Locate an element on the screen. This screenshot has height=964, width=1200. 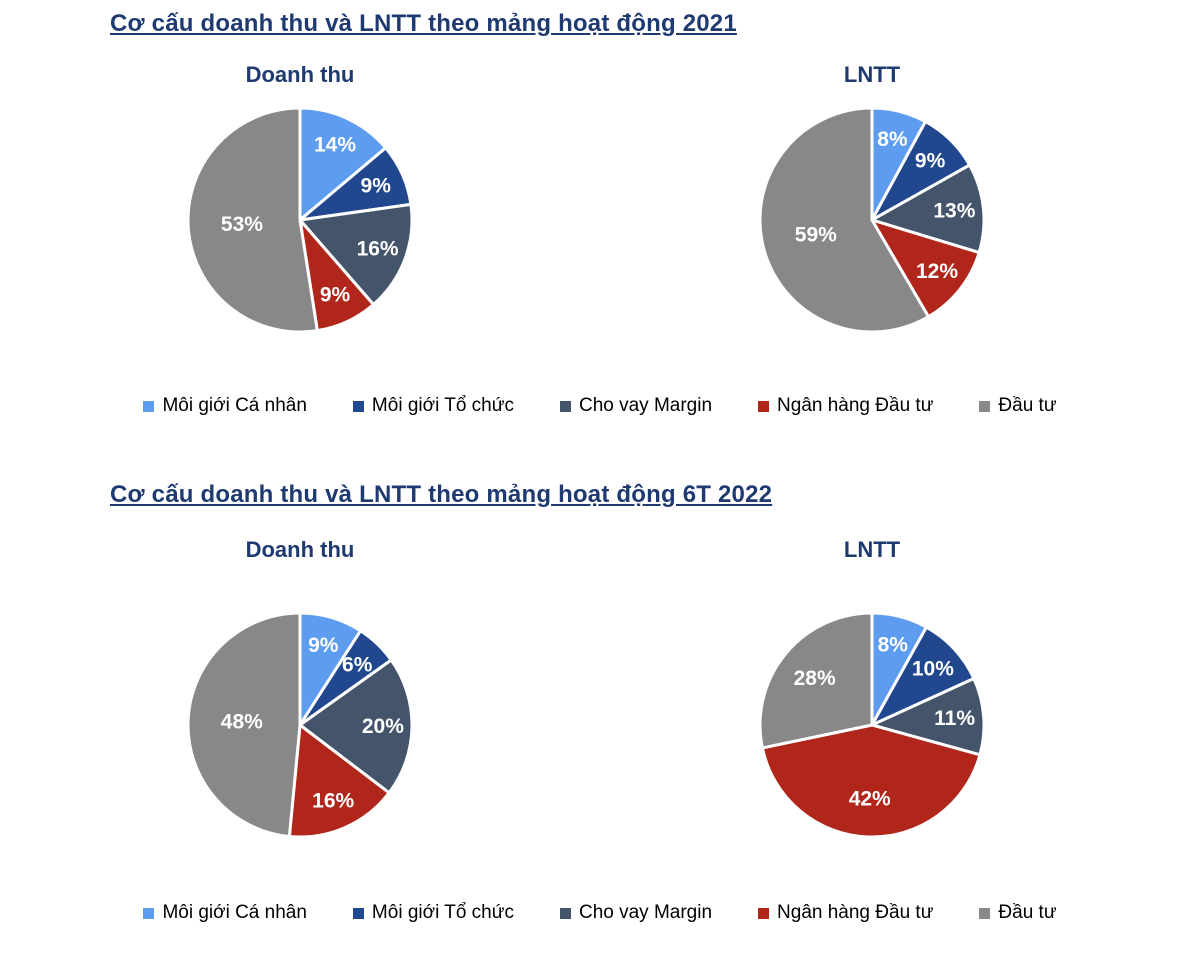
pie-slice-label: 28% is located at coordinates (815, 678).